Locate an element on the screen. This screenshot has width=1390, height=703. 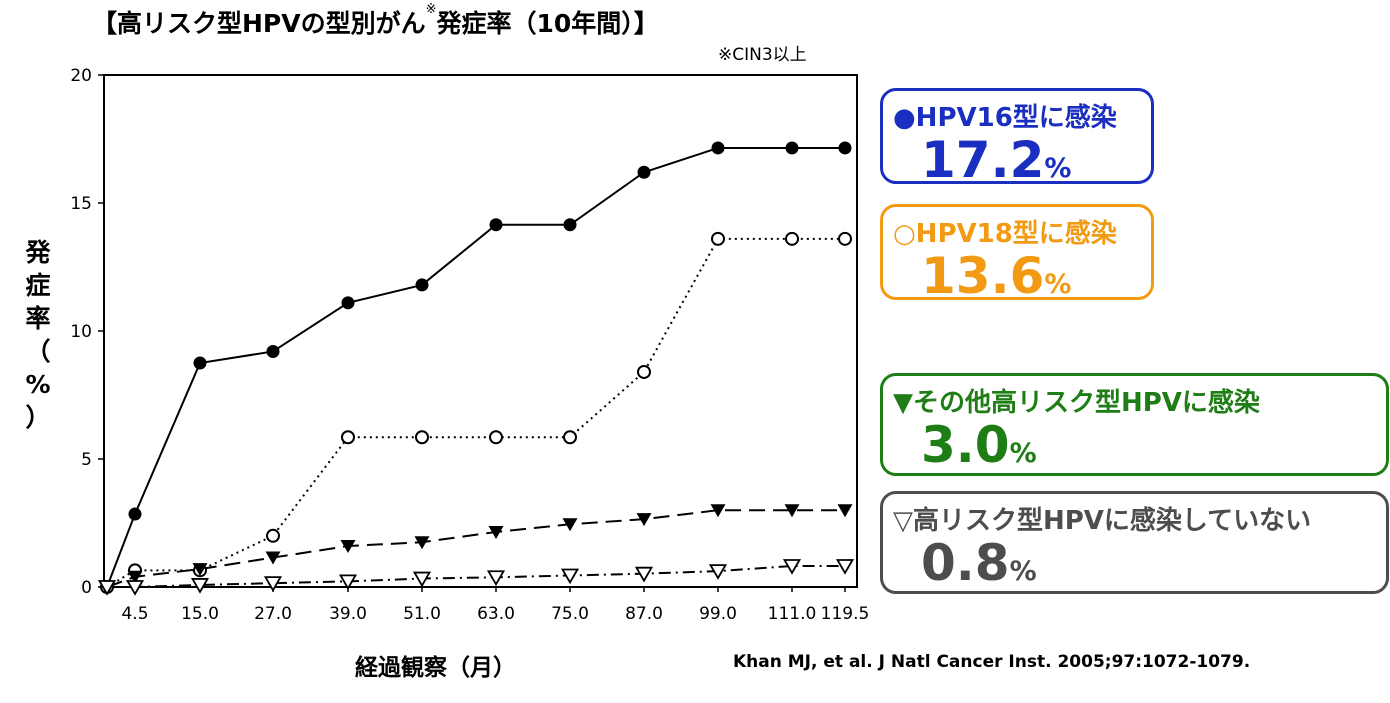
y-axis-label-char: （ is located at coordinates (38, 351).